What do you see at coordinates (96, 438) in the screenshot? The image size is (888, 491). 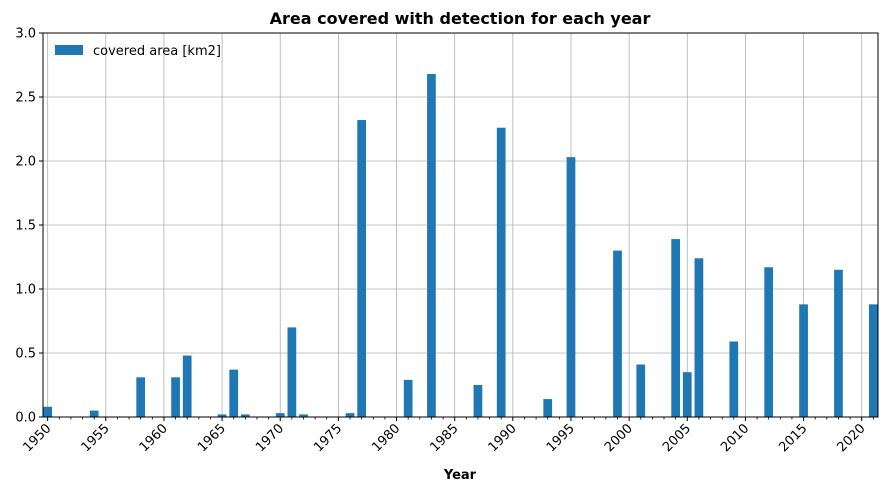 I see `x-tick-label: 1955` at bounding box center [96, 438].